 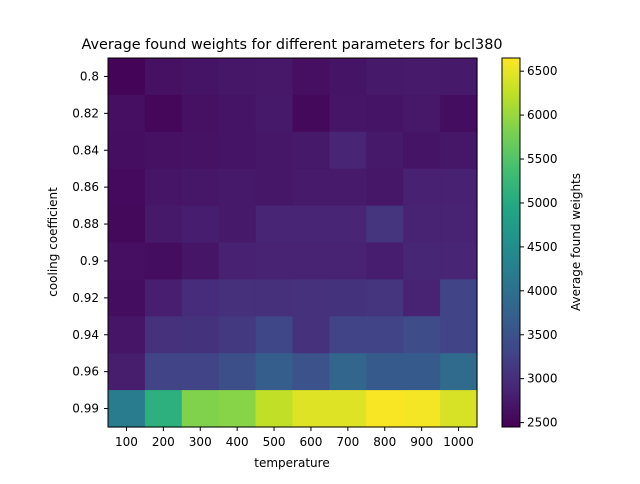 I want to click on x-axis-ticks: 100 200 300 400 500 600 700 800 900 1000, so click(x=294, y=438).